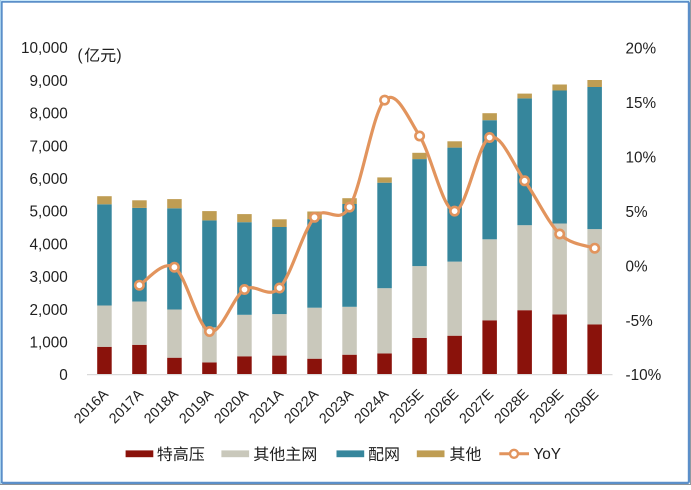 This screenshot has height=490, width=691. I want to click on svg-text: 0%, so click(637, 266).